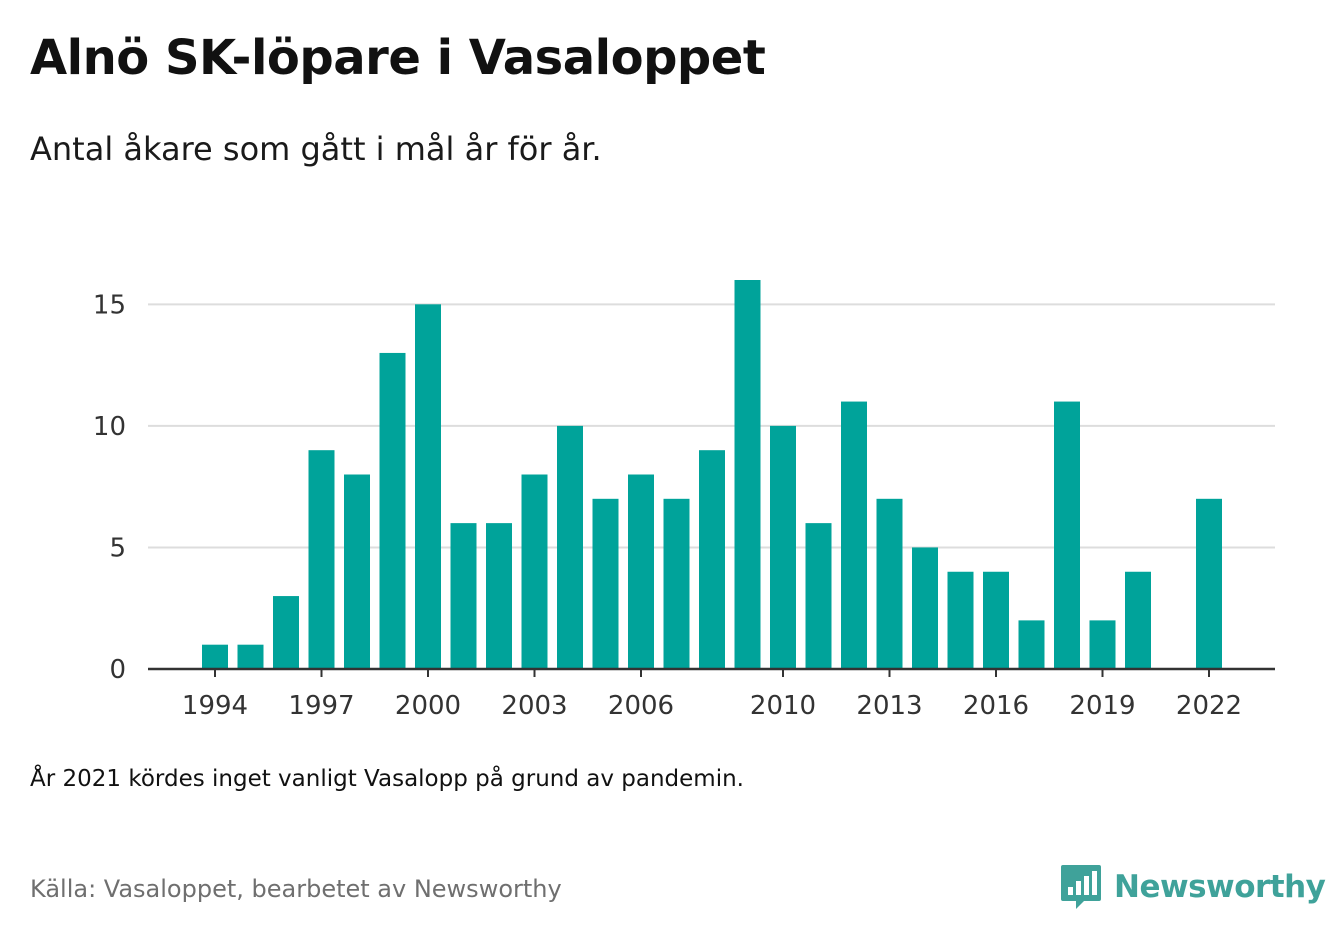 This screenshot has width=1340, height=940. I want to click on chart-title: Alnö SK-löpare i Vasaloppet, so click(398, 58).